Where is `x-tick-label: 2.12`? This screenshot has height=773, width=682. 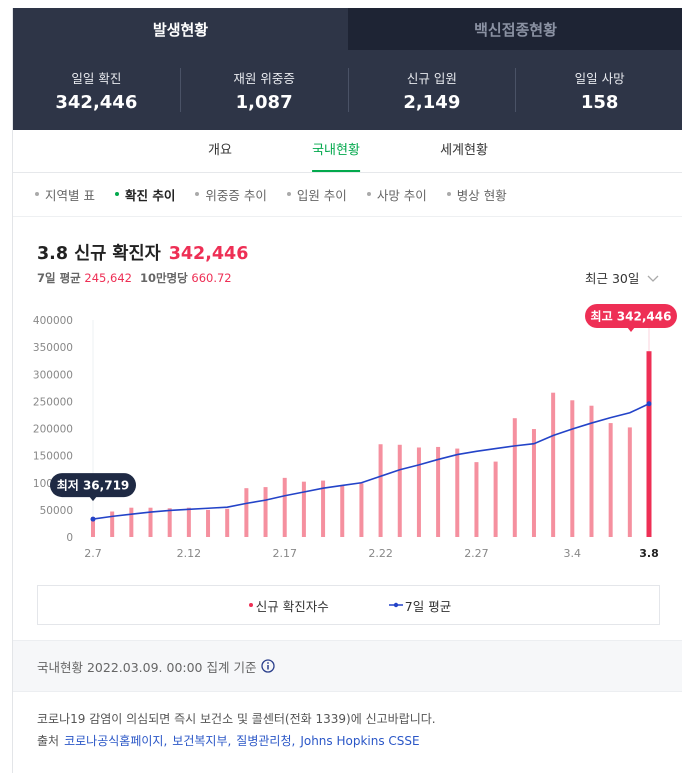 x-tick-label: 2.12 is located at coordinates (189, 553).